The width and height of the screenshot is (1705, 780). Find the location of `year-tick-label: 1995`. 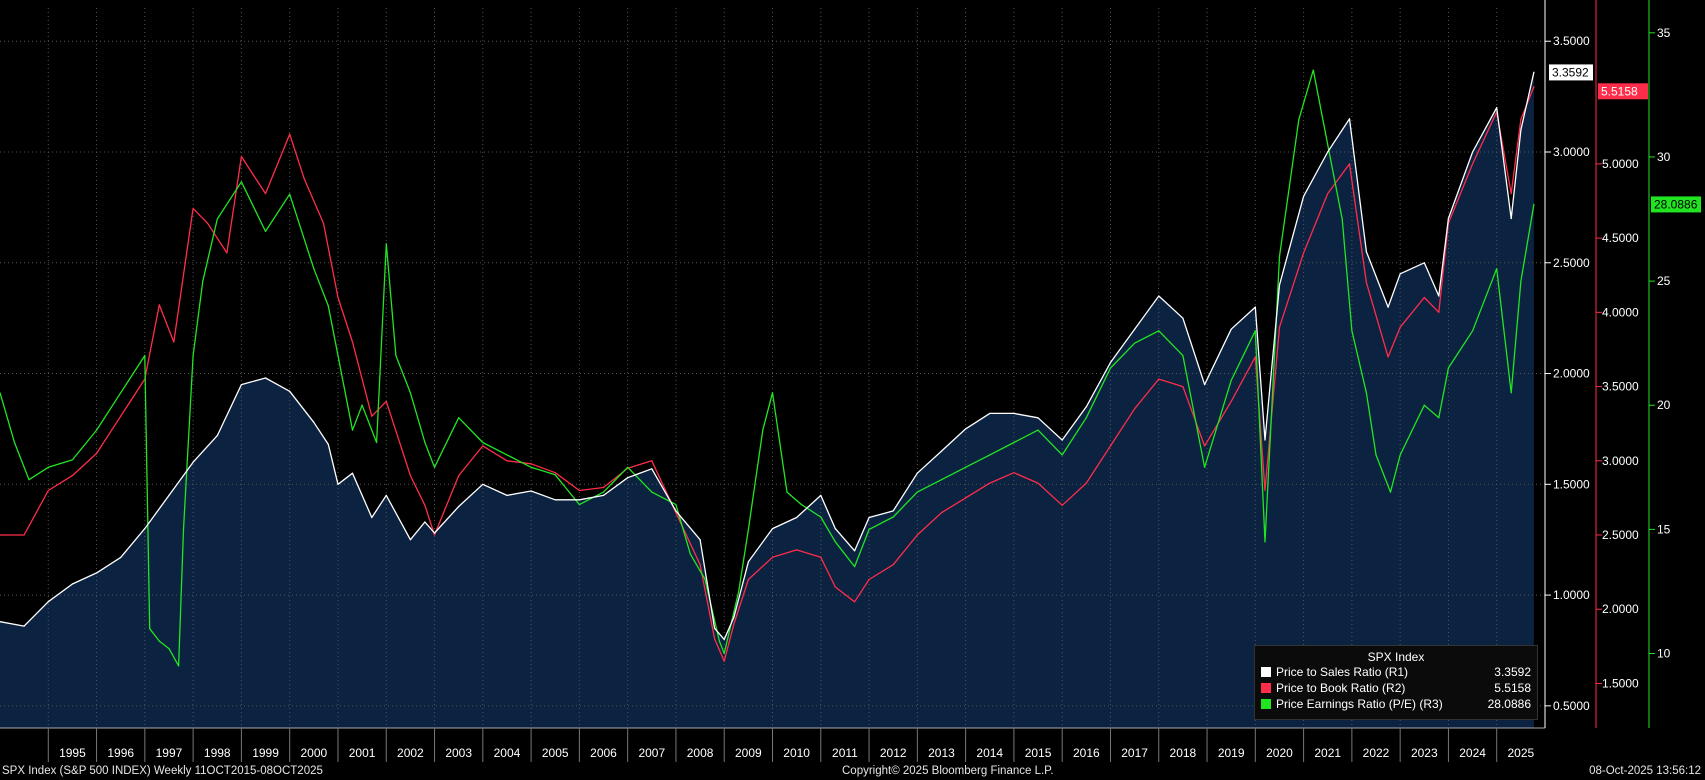

year-tick-label: 1995 is located at coordinates (72, 753).